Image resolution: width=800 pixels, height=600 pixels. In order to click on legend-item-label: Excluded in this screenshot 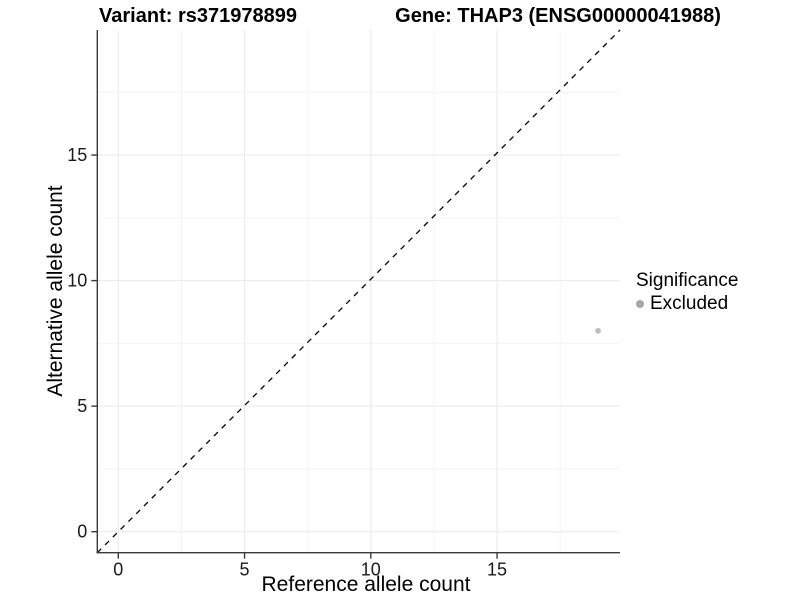, I will do `click(689, 303)`.